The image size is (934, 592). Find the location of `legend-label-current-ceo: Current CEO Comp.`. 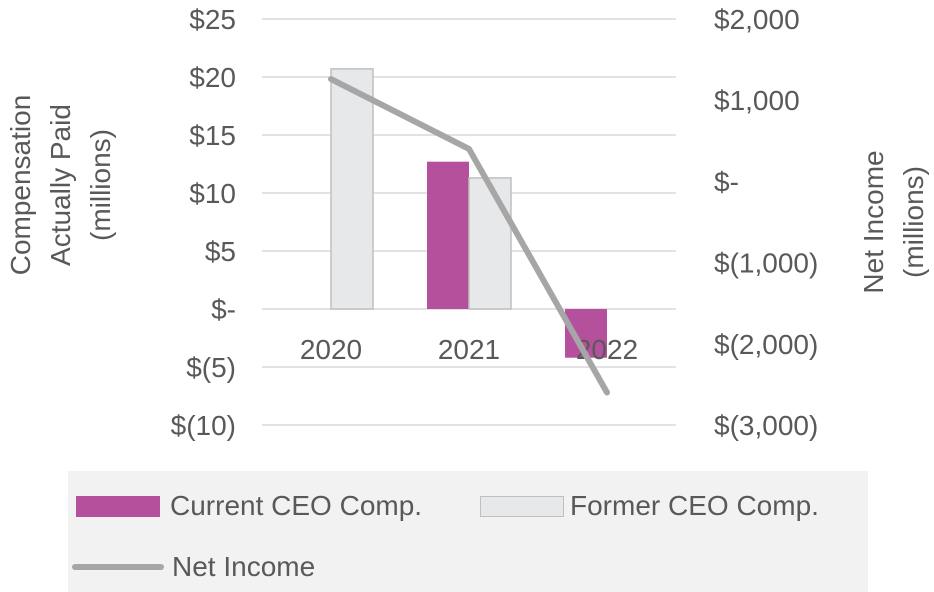

legend-label-current-ceo: Current CEO Comp. is located at coordinates (296, 505).